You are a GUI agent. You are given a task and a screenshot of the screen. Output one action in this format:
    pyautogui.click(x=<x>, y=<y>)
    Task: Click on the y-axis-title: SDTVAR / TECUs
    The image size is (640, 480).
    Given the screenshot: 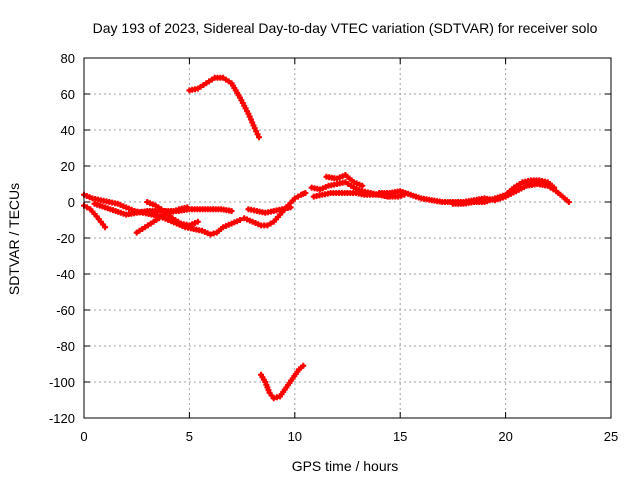 What is the action you would take?
    pyautogui.click(x=14, y=239)
    